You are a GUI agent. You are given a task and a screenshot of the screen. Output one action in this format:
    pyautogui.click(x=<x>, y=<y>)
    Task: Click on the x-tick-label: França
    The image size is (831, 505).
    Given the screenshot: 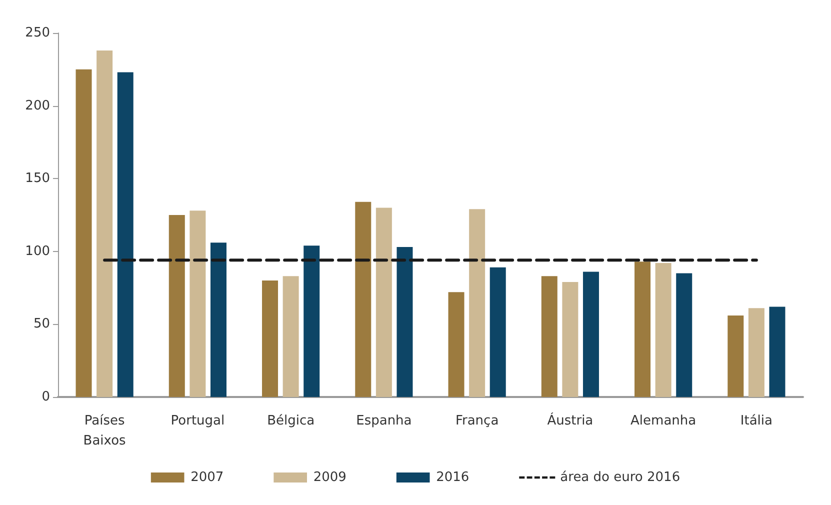 What is the action you would take?
    pyautogui.click(x=477, y=421)
    